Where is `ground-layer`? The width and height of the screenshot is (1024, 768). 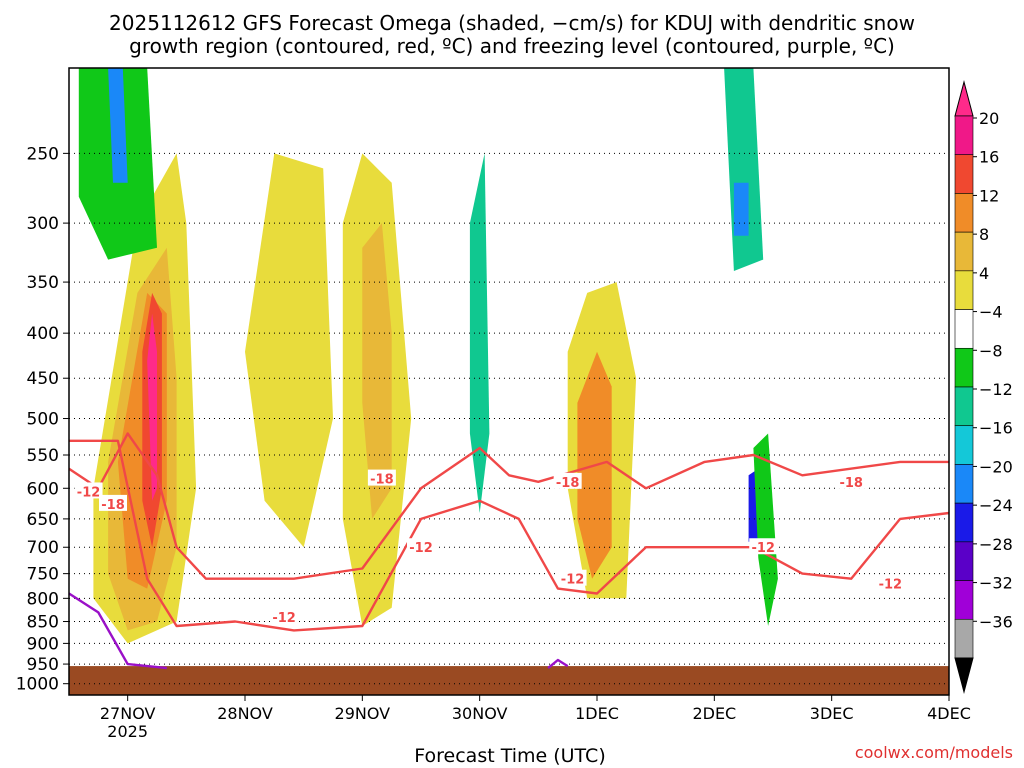 ground-layer is located at coordinates (509, 680).